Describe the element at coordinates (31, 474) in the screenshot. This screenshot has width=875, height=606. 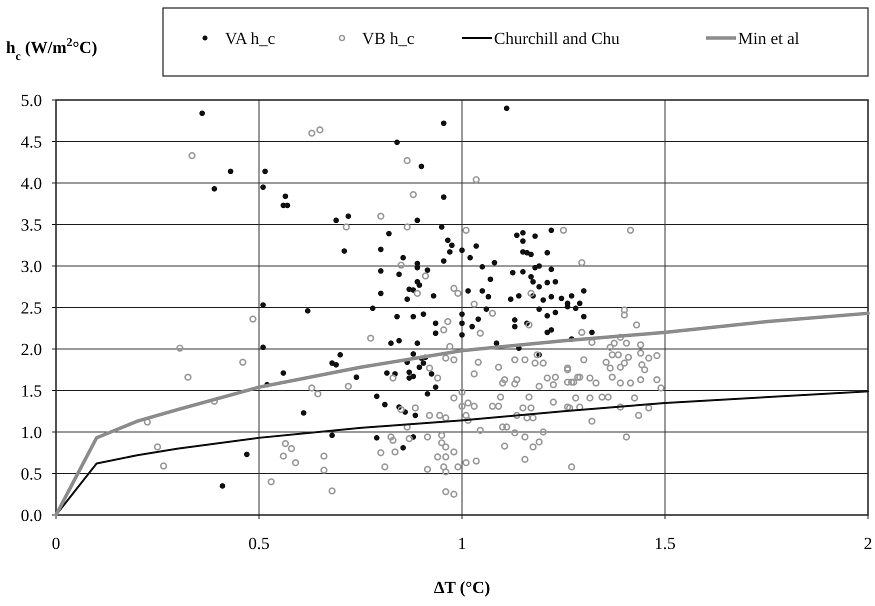
I see `y-tick-label: 0.5` at that location.